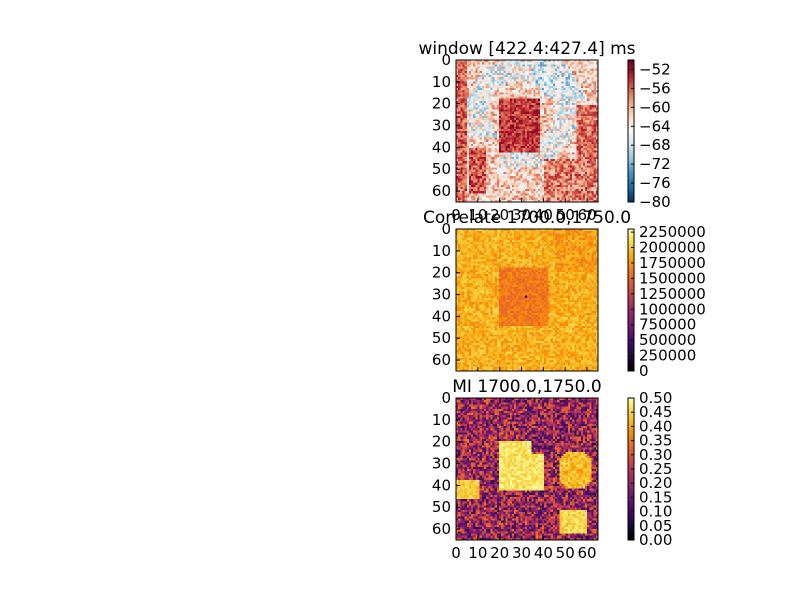  I want to click on colorbar-tick-label: 0.35, so click(655, 441).